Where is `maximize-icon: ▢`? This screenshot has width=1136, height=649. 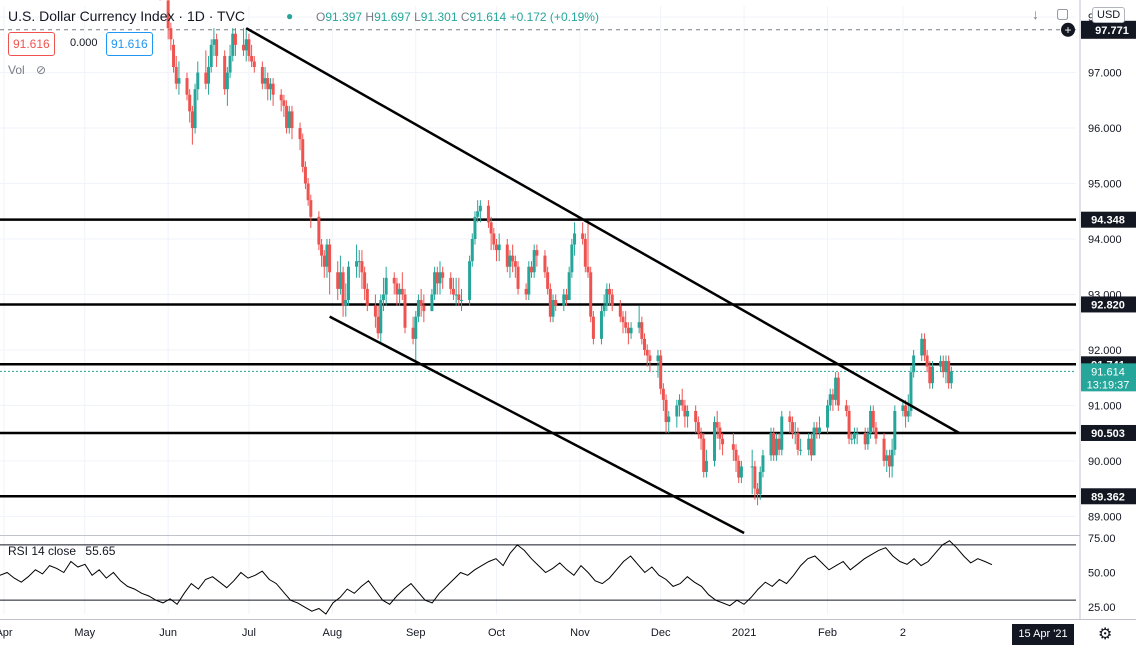 maximize-icon: ▢ is located at coordinates (1063, 13).